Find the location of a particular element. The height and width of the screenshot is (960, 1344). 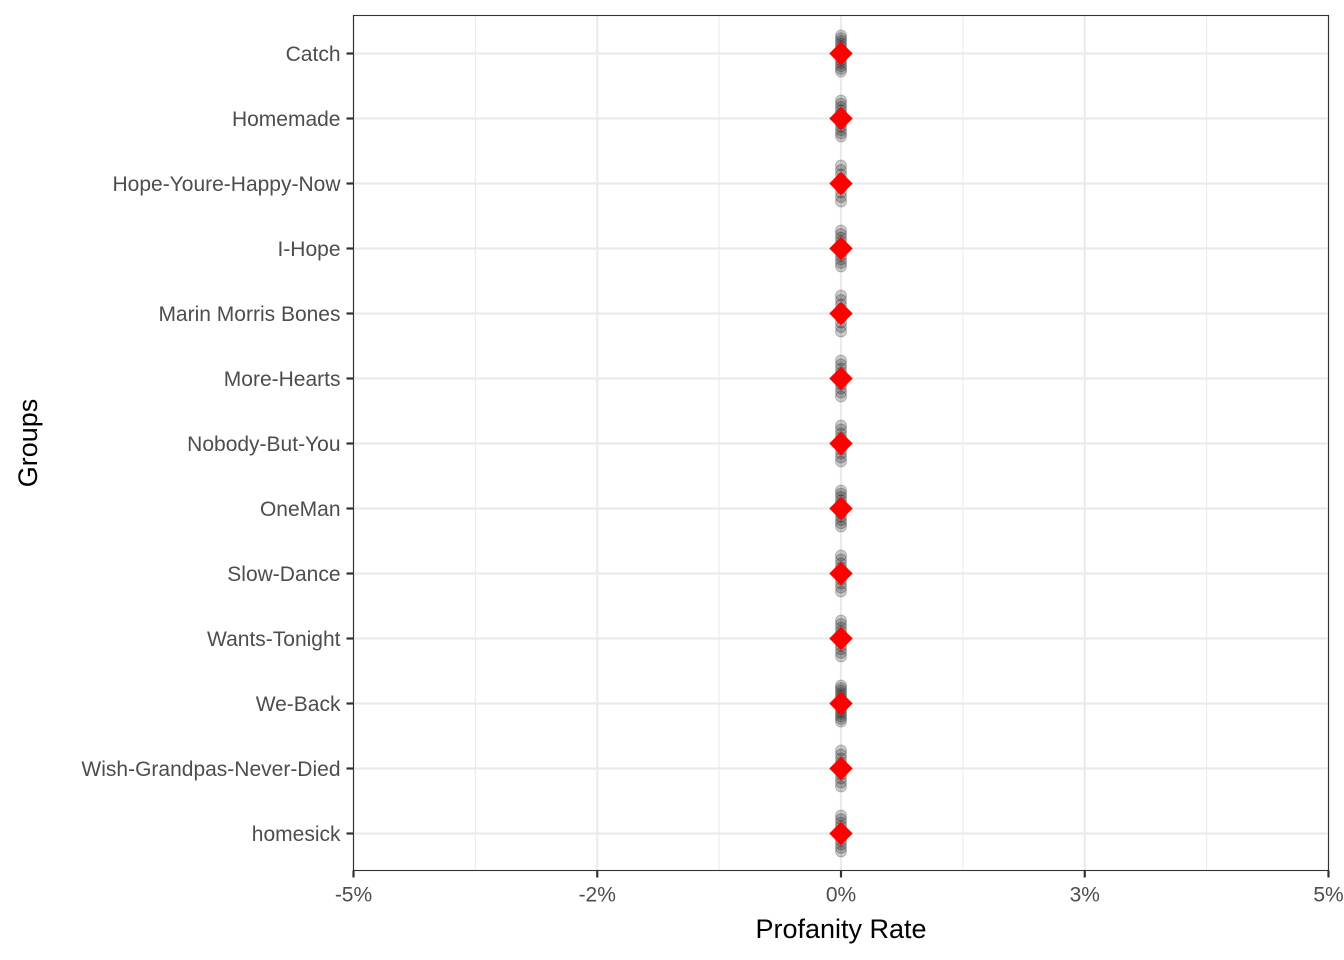

y-tick-label: homesick is located at coordinates (296, 834).